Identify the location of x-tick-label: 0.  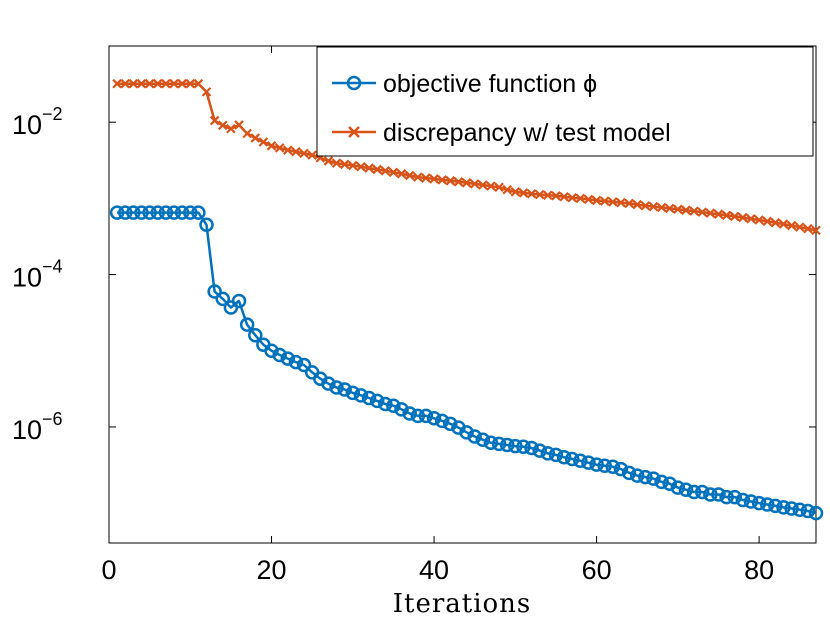
(108, 570).